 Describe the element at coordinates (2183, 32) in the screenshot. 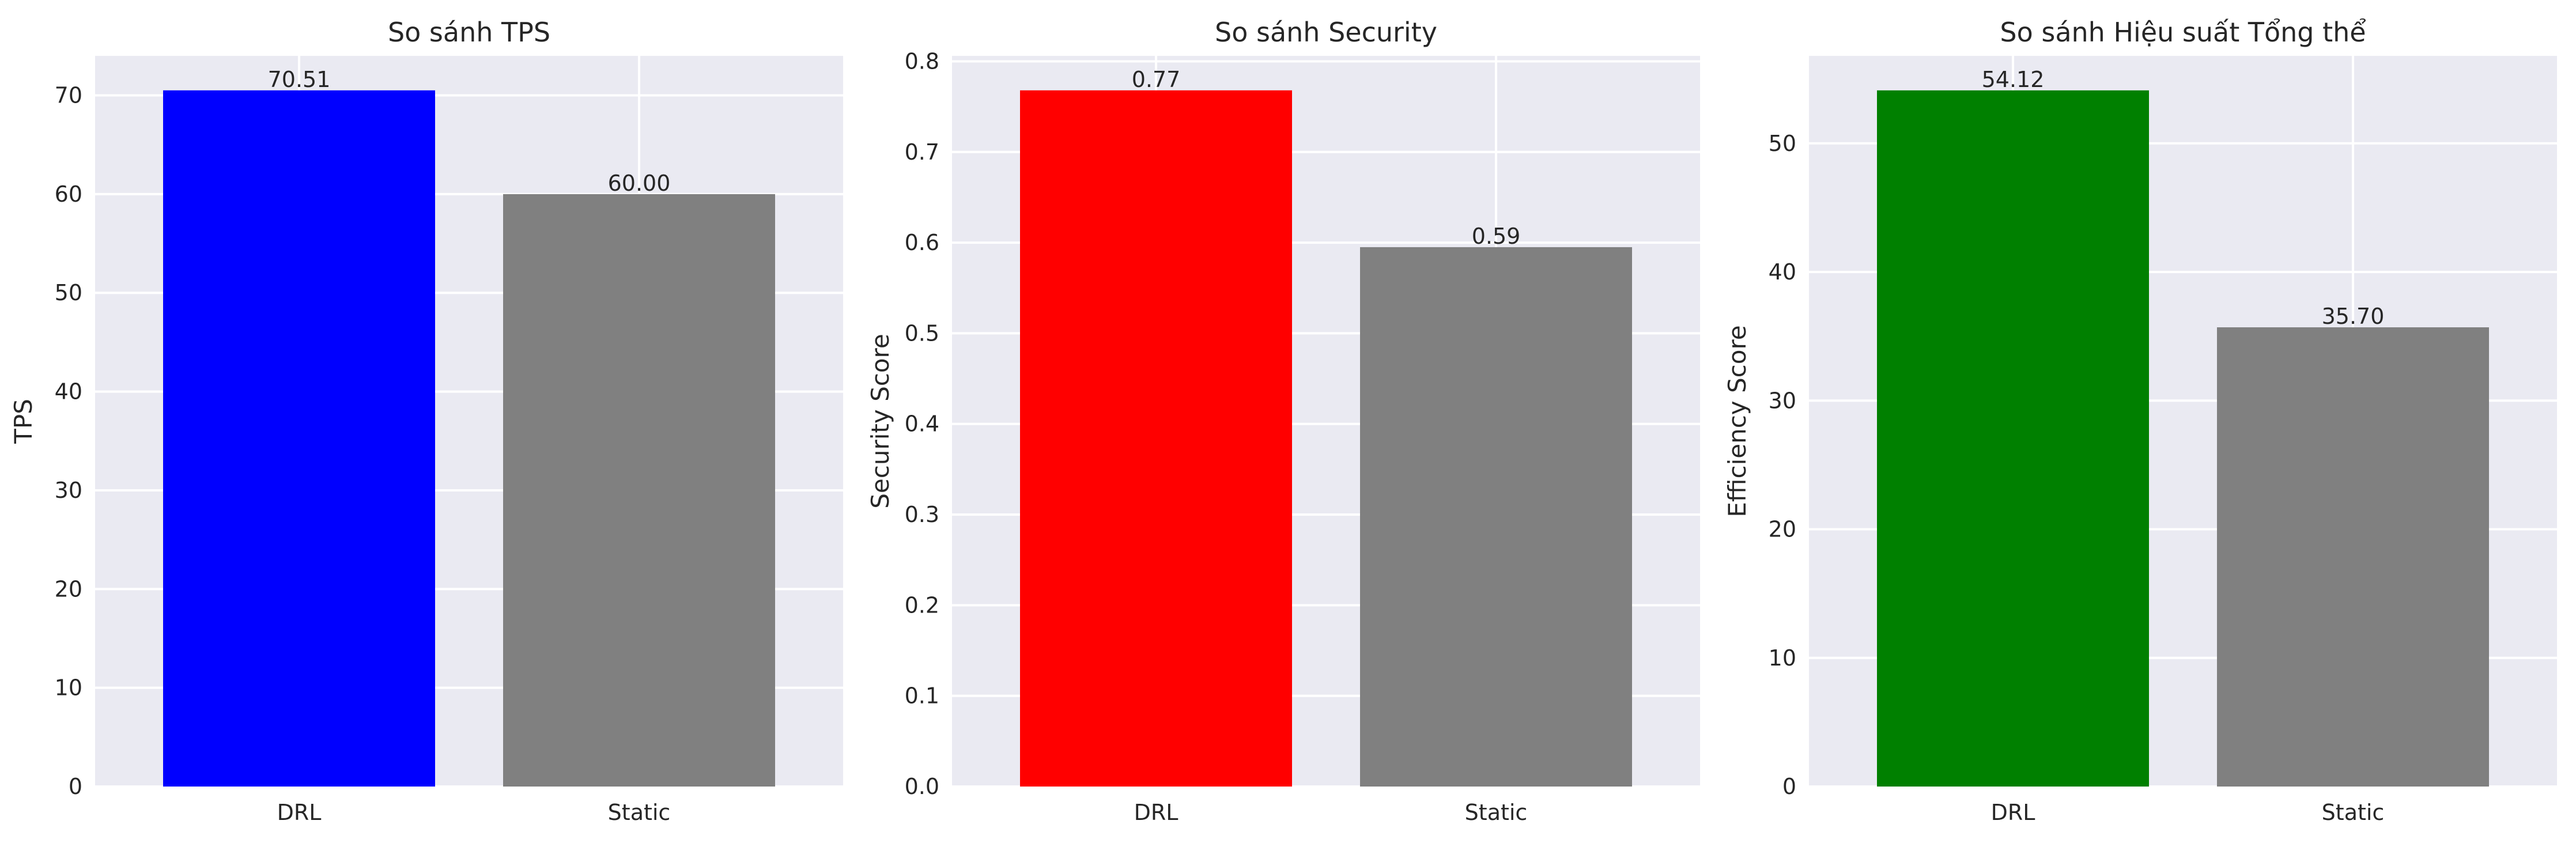

I see `chart-title: So sánh Hiệu suất Tổng thể` at that location.